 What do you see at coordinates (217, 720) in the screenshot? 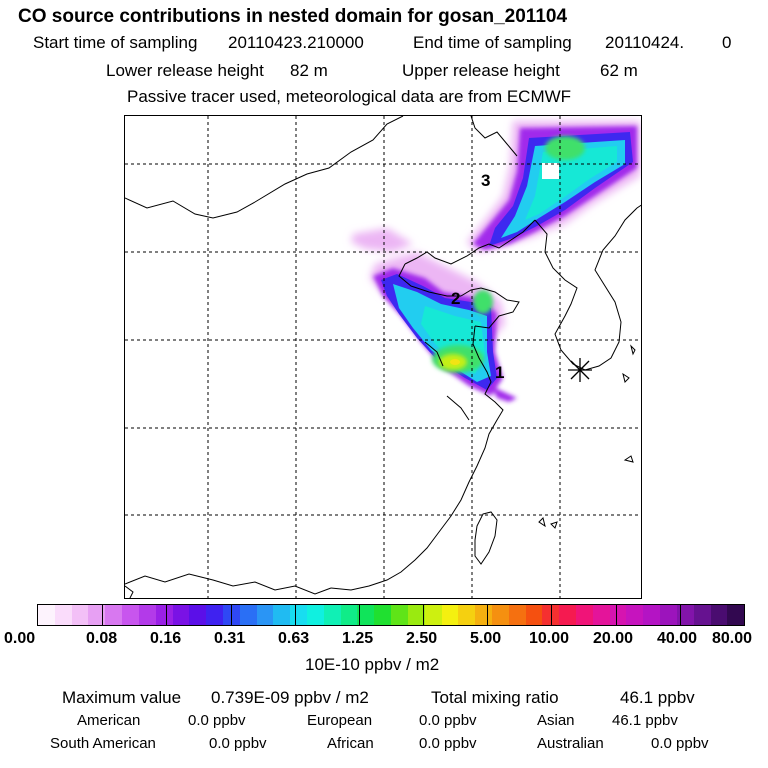
I see `region-value-american: 0.0 ppbv` at bounding box center [217, 720].